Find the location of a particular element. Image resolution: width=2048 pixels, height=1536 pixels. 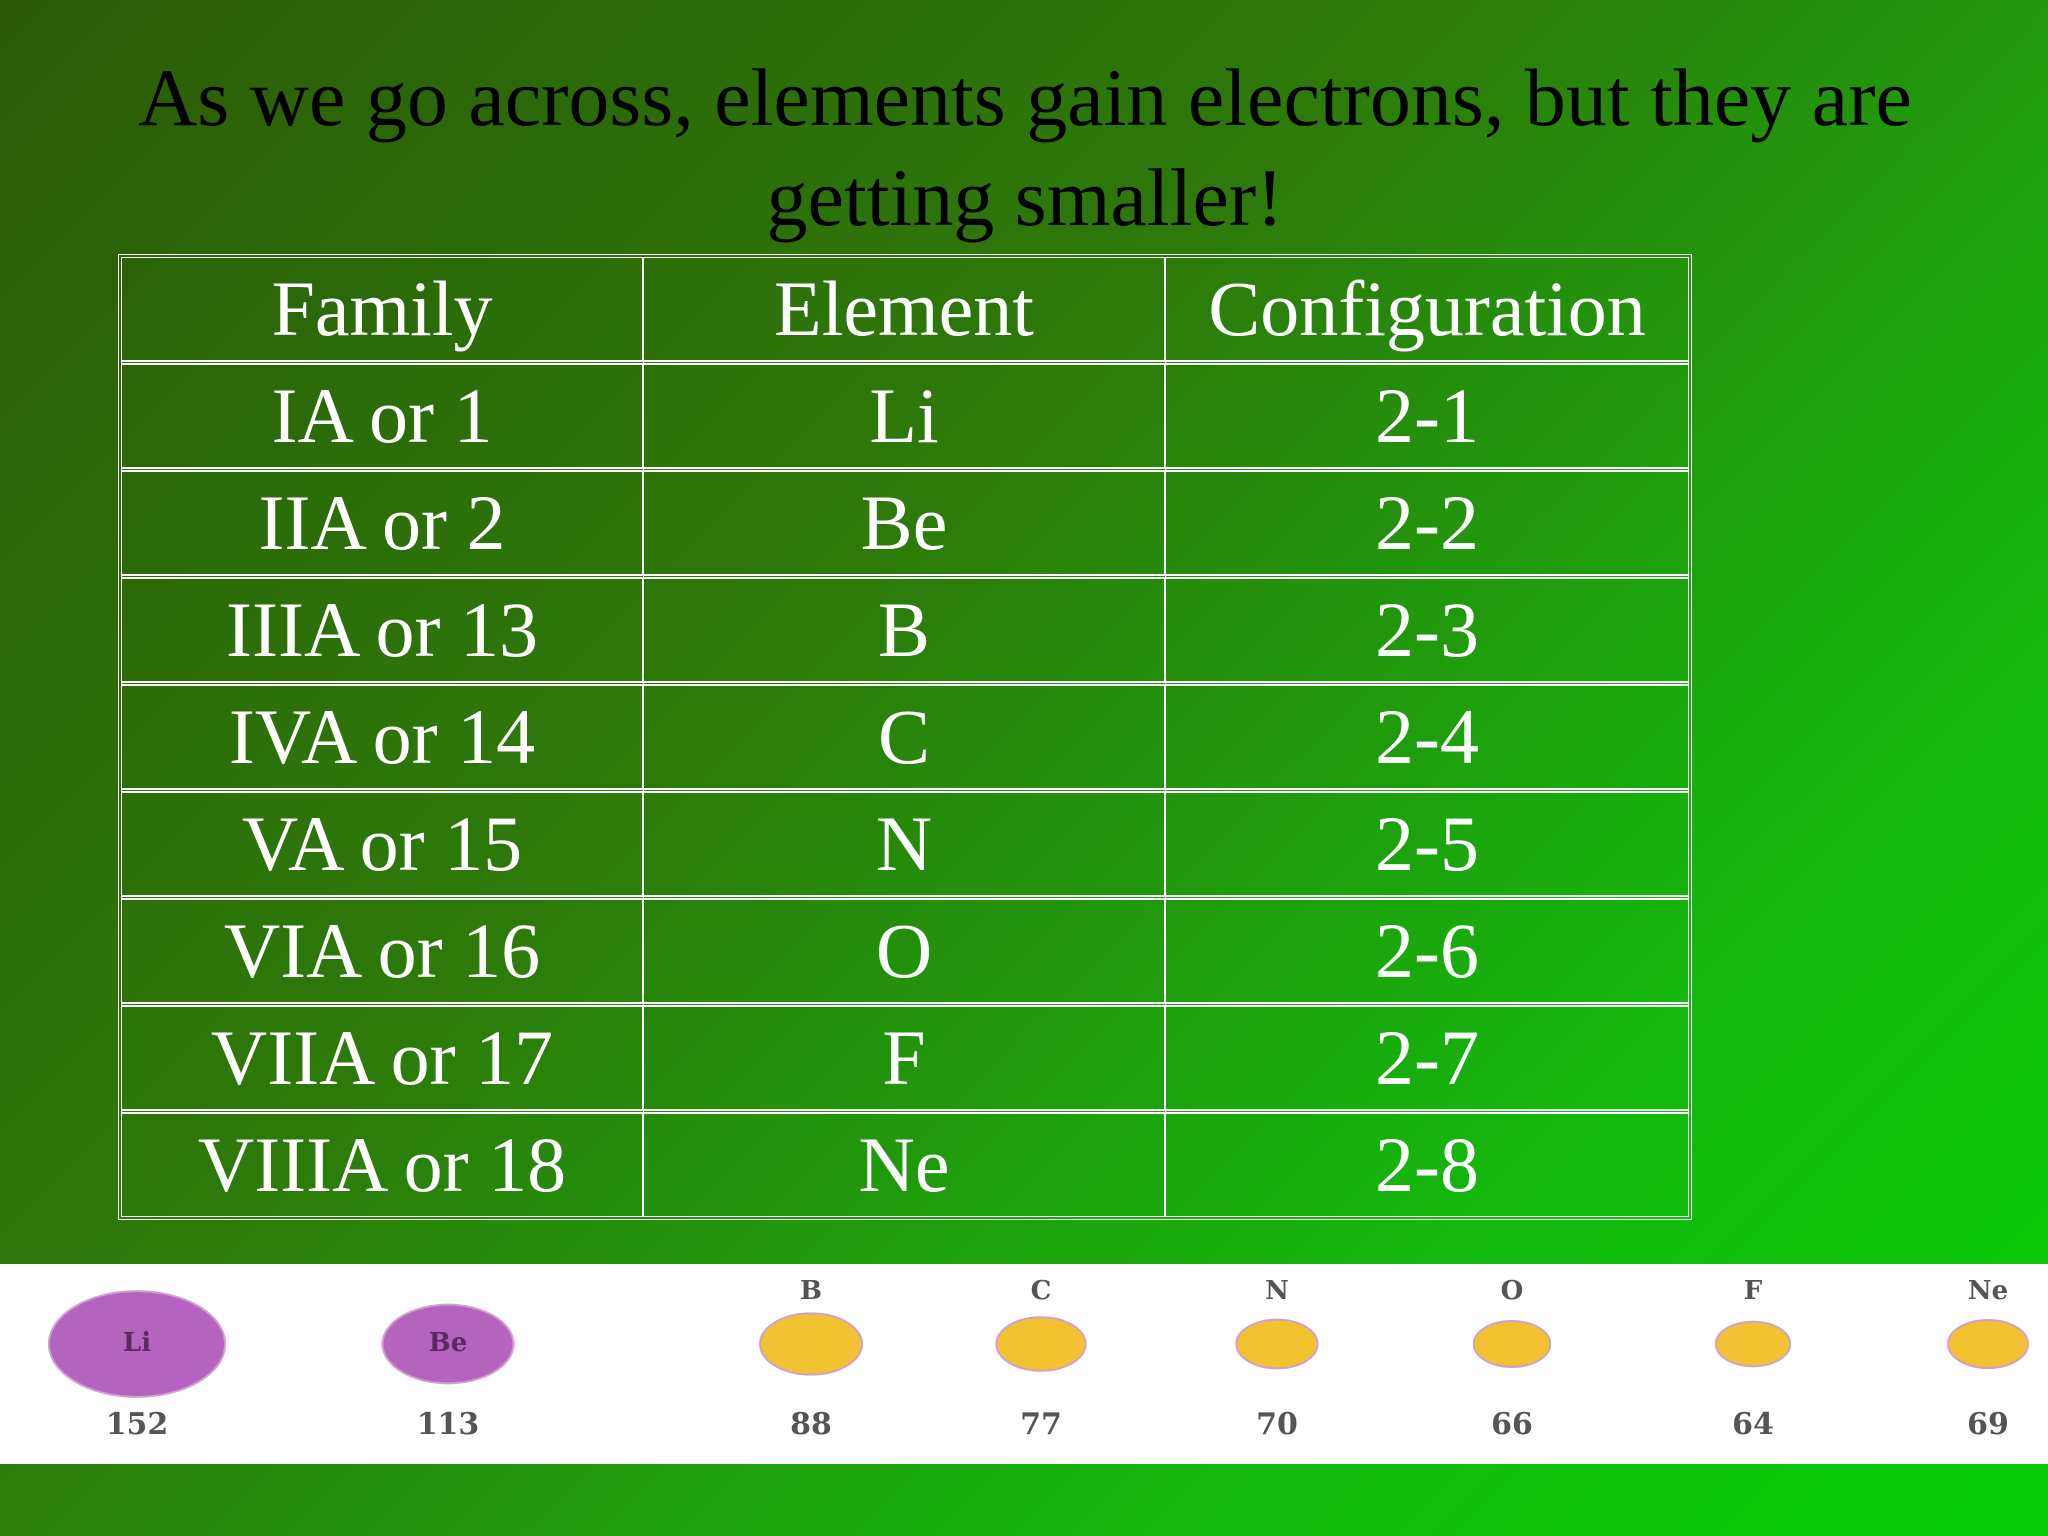

atom-symbol: Li is located at coordinates (137, 1343).